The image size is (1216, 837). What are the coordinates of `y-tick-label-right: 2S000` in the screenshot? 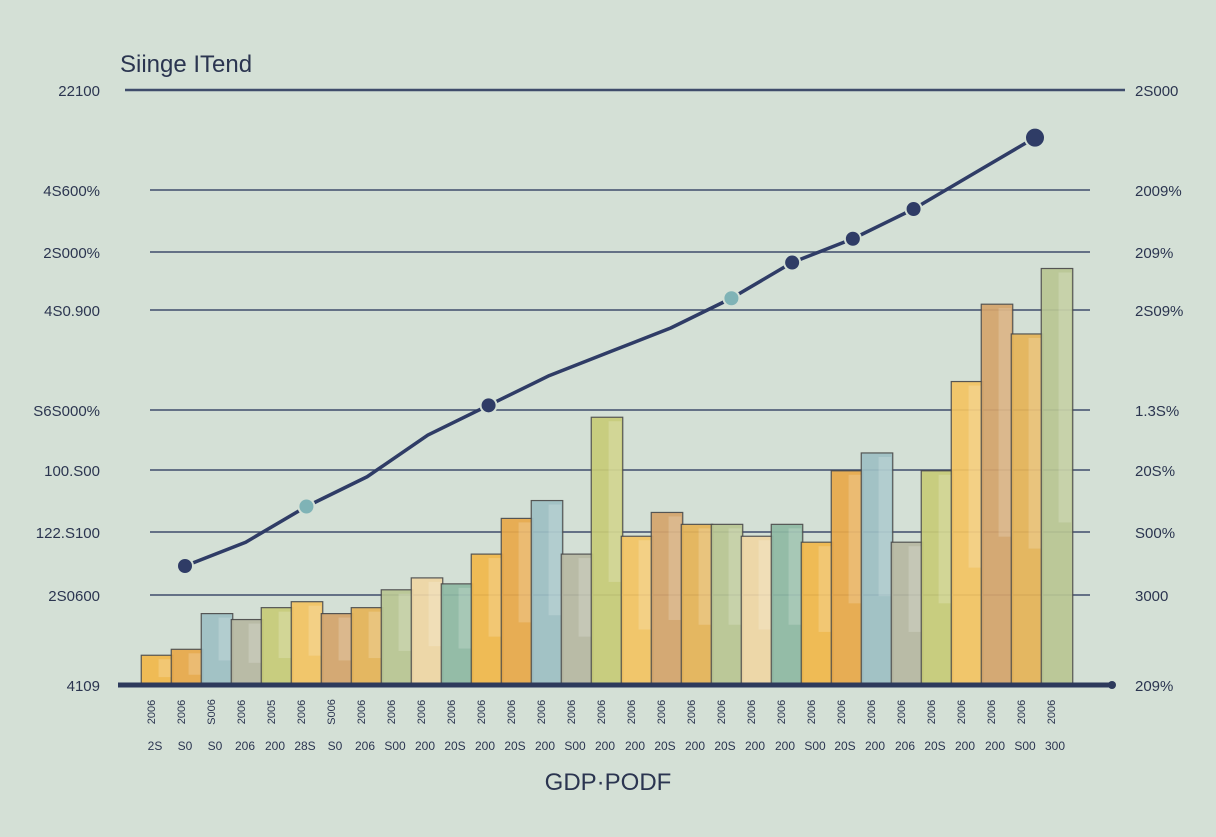 It's located at (1156, 91).